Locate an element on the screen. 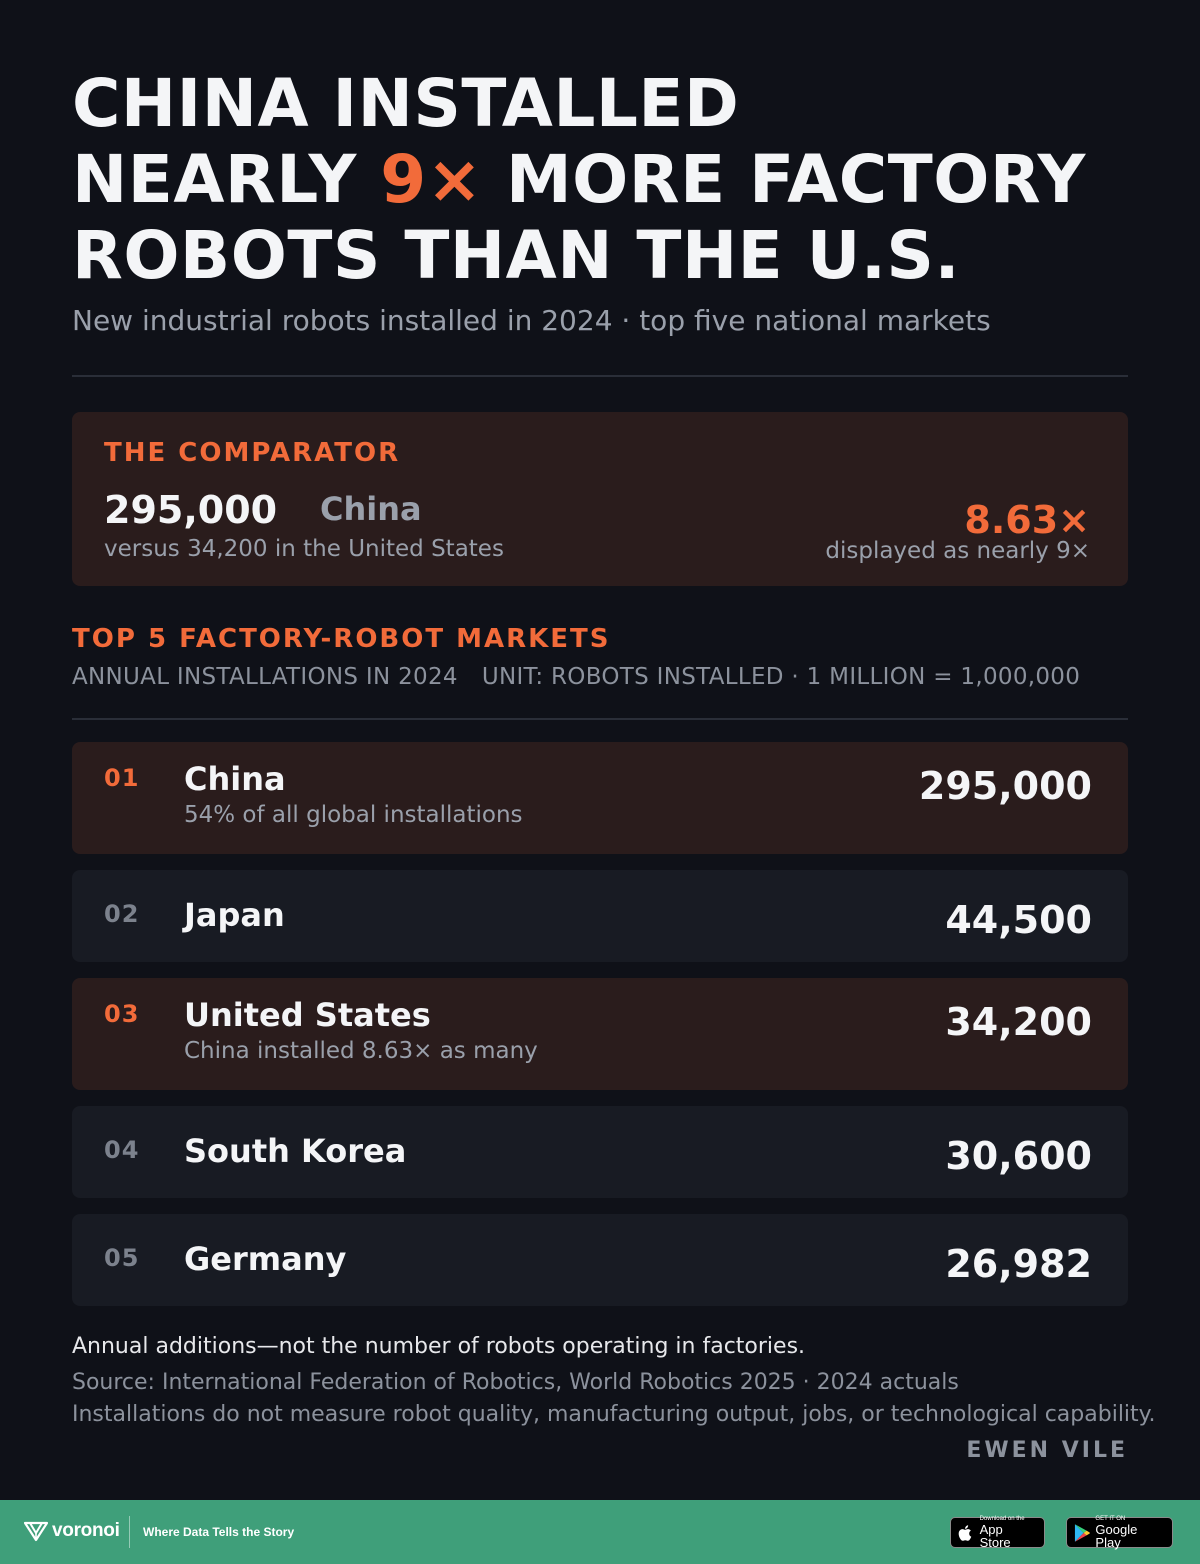 The image size is (1200, 1564). app-store-button: Download on the App Store is located at coordinates (997, 1533).